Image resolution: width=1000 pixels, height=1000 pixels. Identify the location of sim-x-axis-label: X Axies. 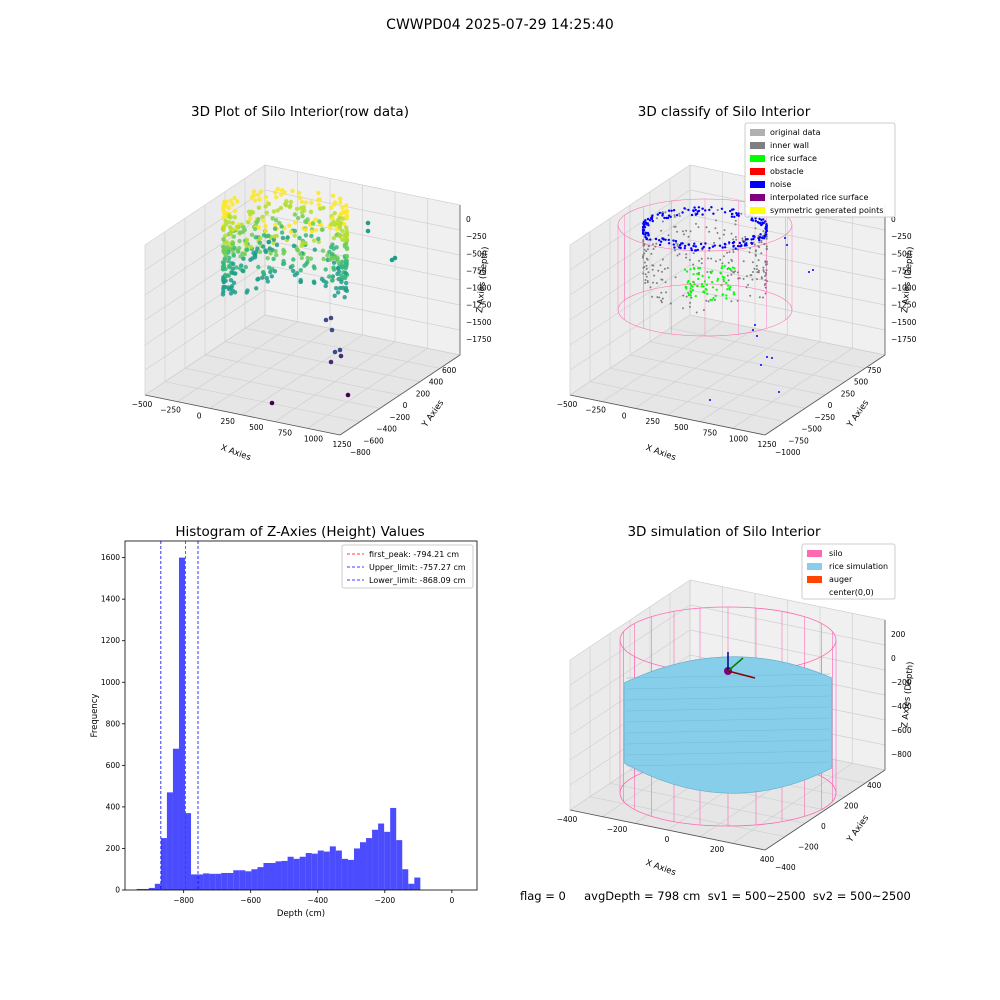
(660, 868).